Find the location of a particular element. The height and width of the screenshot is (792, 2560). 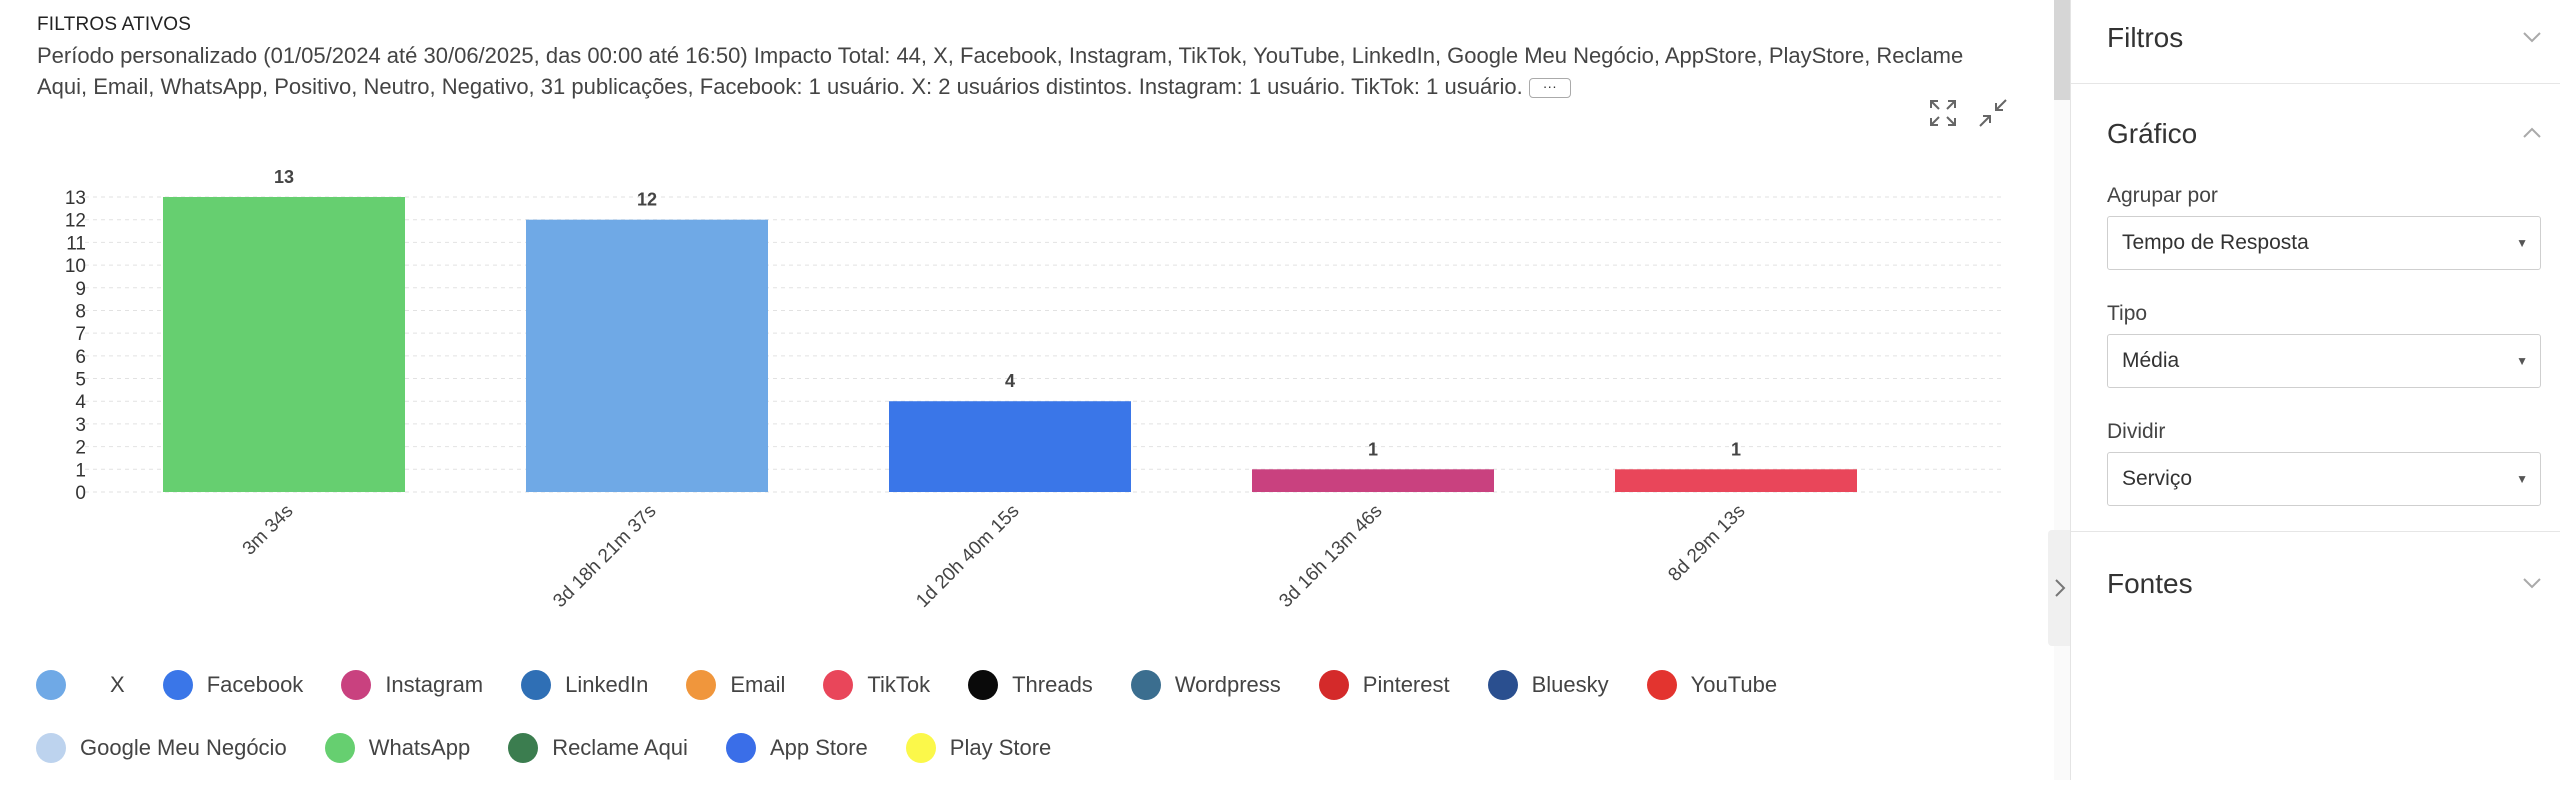

y-tick-label: 1 is located at coordinates (80, 470).